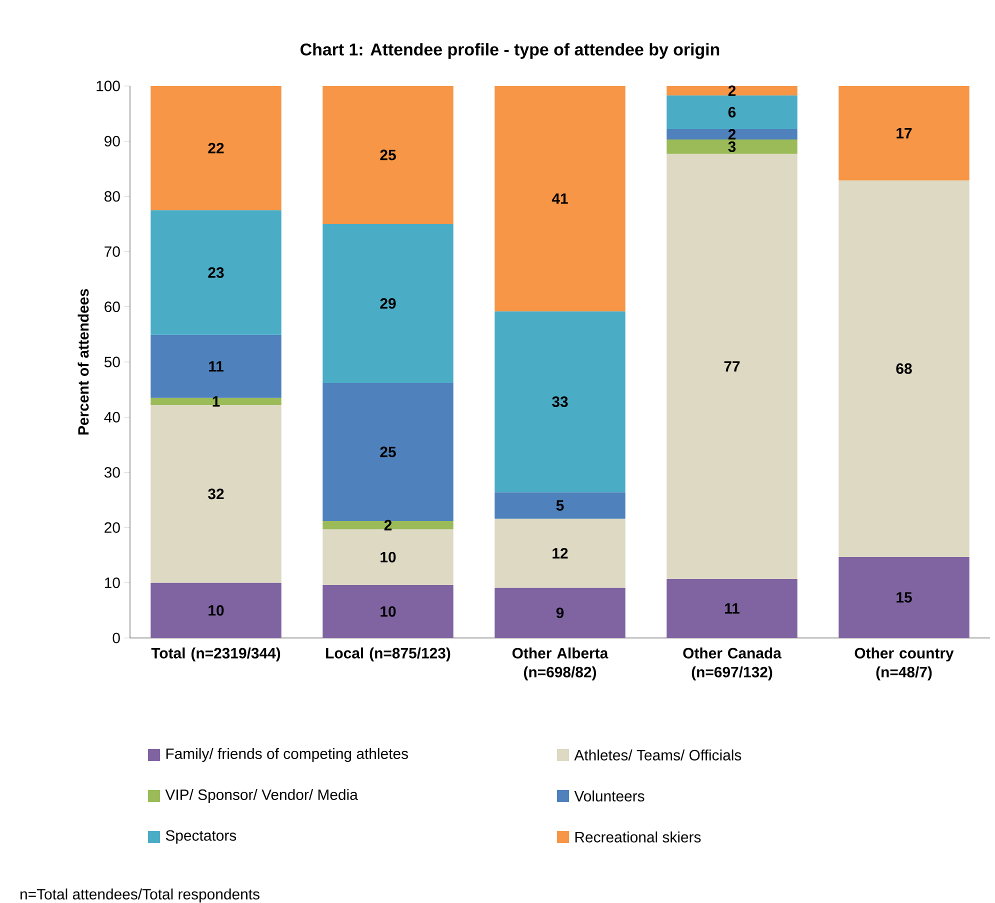 The width and height of the screenshot is (995, 903). I want to click on data-label: 17, so click(904, 133).